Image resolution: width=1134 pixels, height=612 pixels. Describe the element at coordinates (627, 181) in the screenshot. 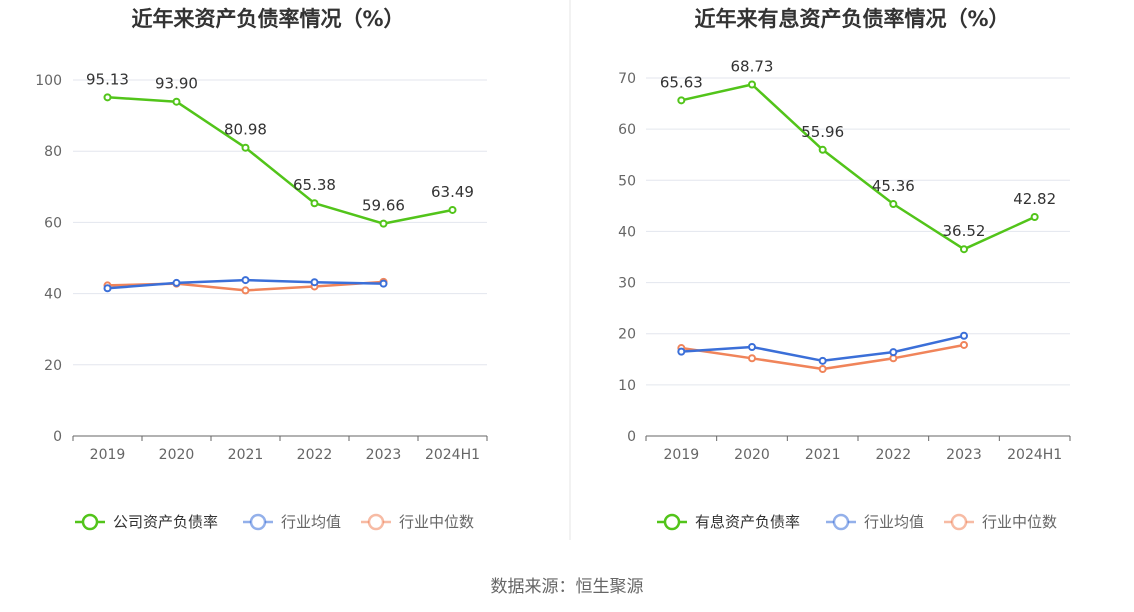

I see `y-tick-label: 50` at that location.